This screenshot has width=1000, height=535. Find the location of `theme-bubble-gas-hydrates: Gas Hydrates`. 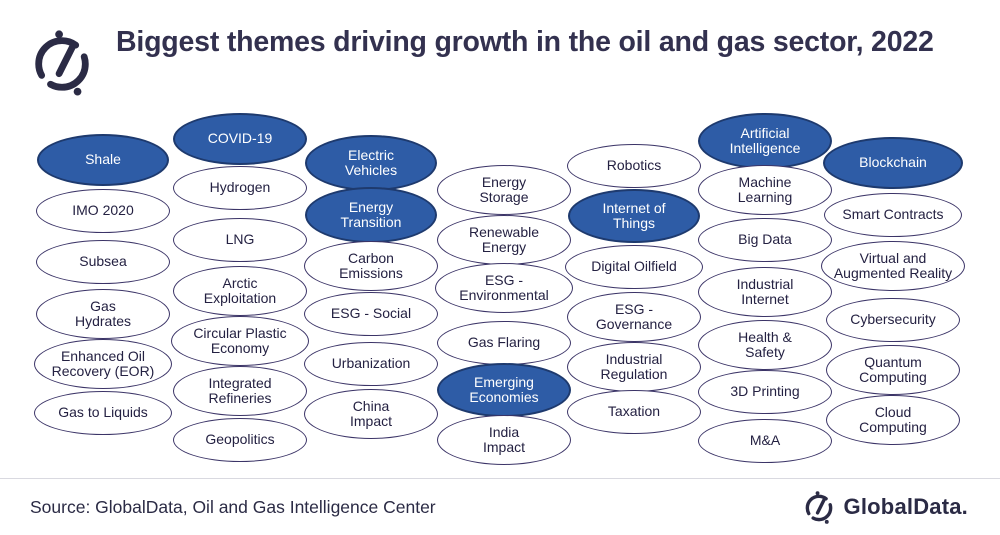

theme-bubble-gas-hydrates: Gas Hydrates is located at coordinates (103, 314).